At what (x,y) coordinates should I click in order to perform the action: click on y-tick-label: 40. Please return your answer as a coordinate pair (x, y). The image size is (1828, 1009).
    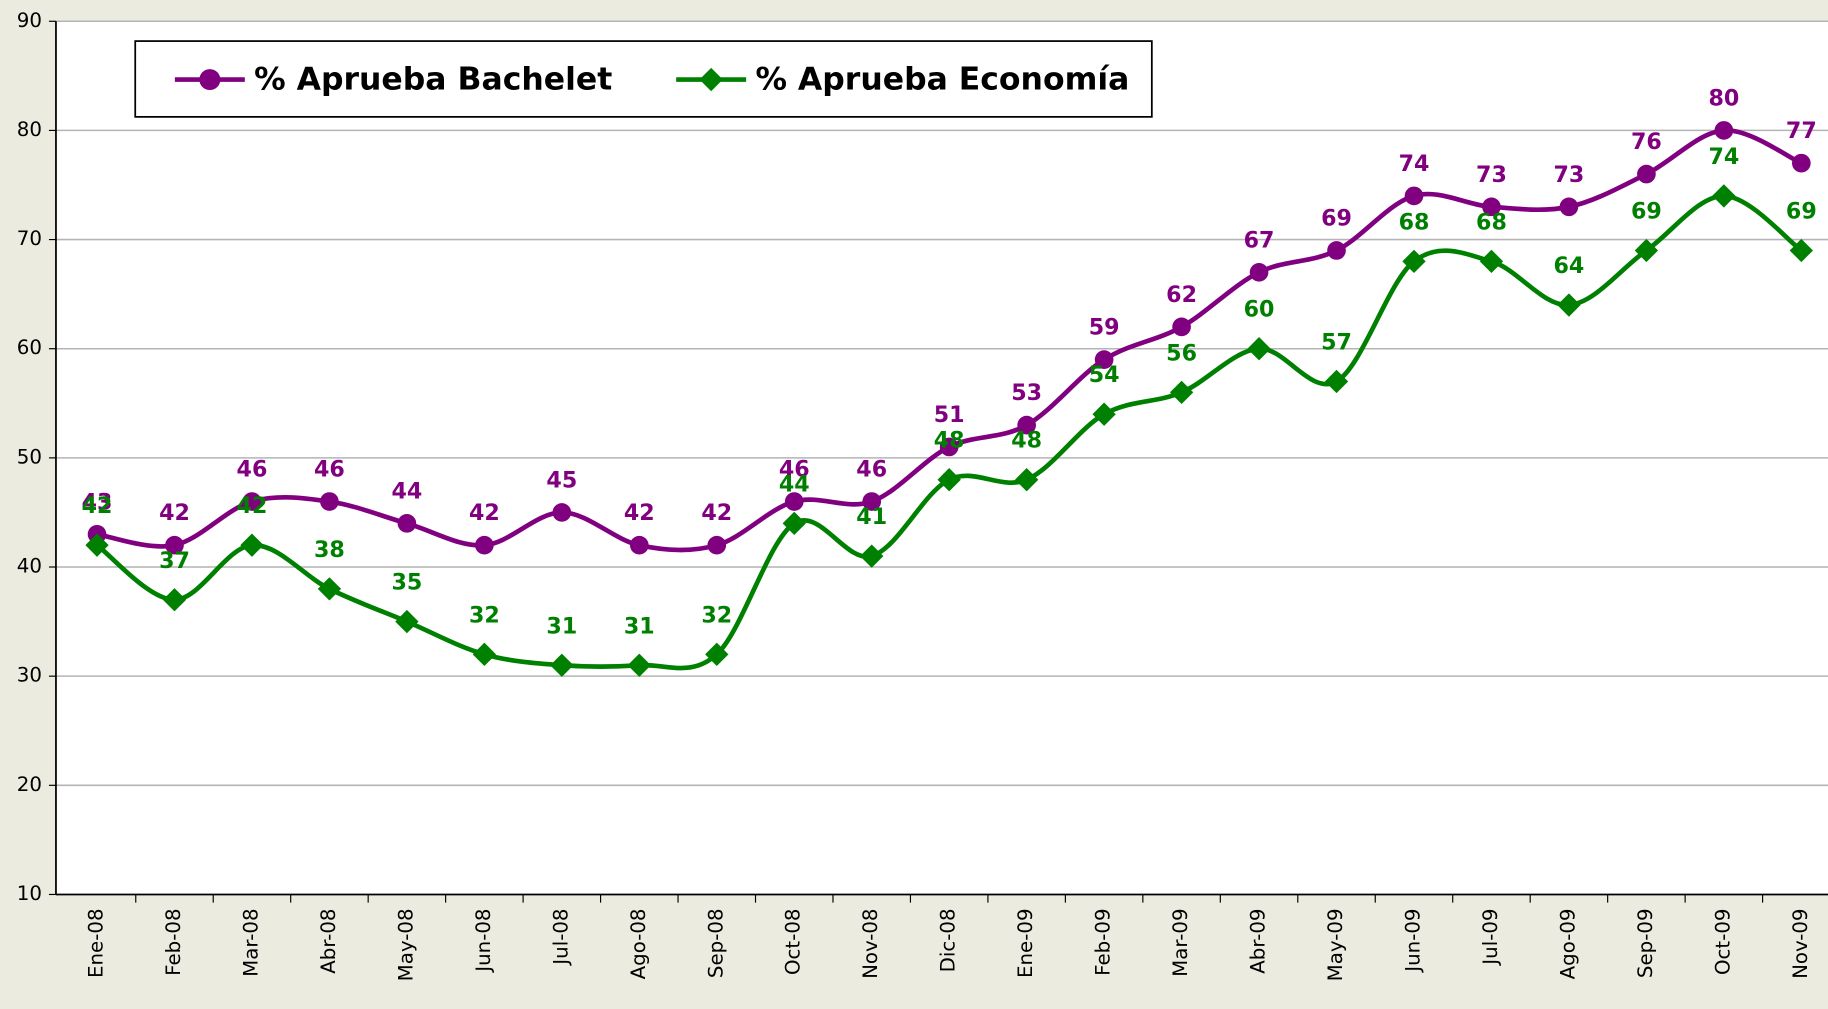
    Looking at the image, I should click on (29, 566).